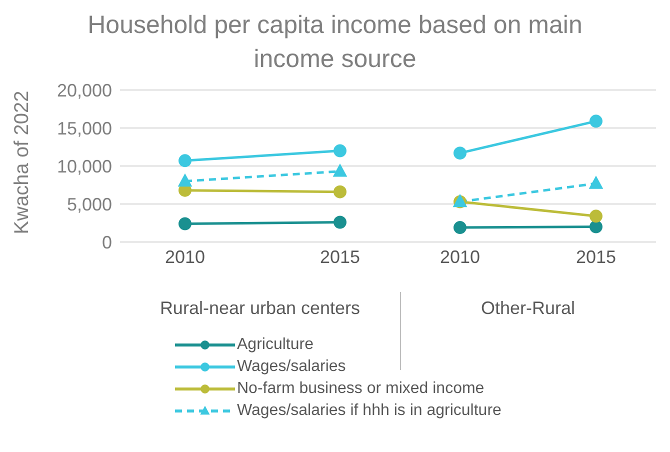 The width and height of the screenshot is (670, 452). I want to click on x-axis-title: Rural-near urban centers, so click(260, 308).